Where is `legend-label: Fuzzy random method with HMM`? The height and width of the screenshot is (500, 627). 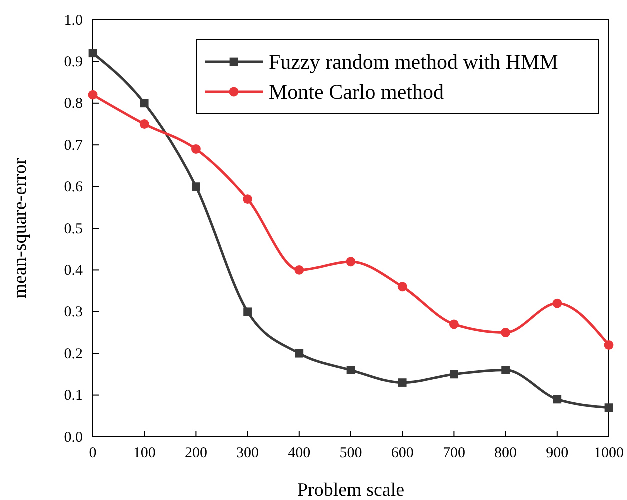
legend-label: Fuzzy random method with HMM is located at coordinates (414, 62).